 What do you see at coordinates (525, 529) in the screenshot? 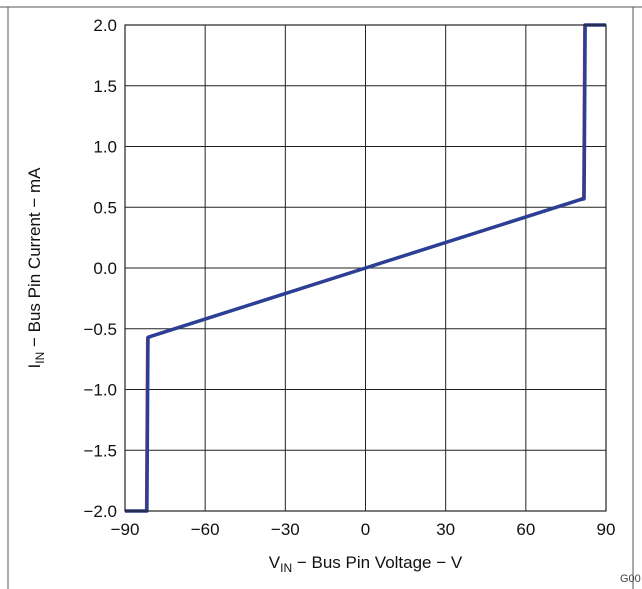
I see `x-tick-label: 60` at bounding box center [525, 529].